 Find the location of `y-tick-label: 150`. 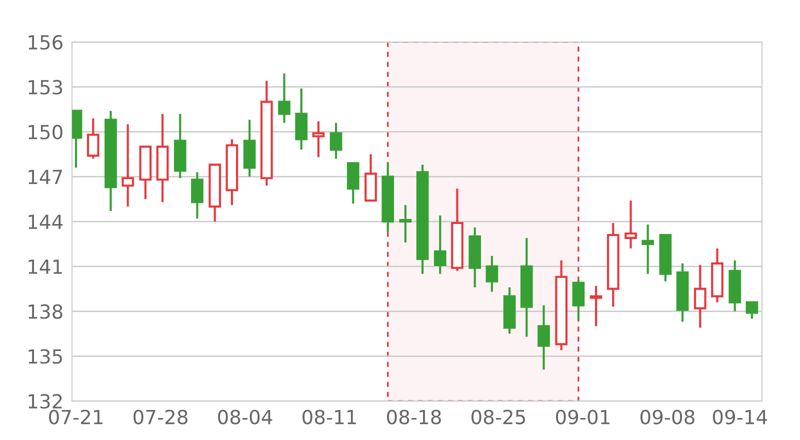

y-tick-label: 150 is located at coordinates (45, 132).